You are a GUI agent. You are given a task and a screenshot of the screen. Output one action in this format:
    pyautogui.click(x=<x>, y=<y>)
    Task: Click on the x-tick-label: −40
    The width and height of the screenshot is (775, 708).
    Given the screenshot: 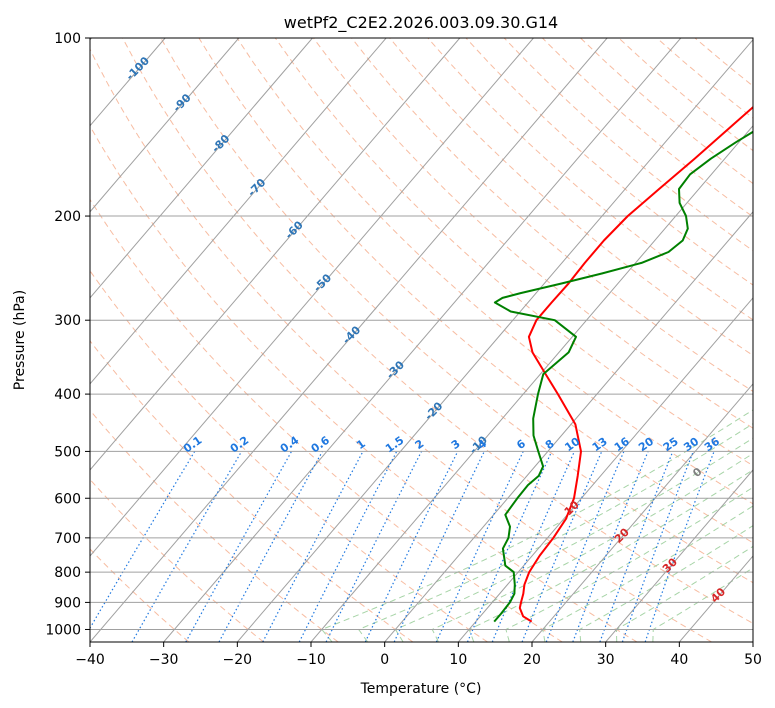 What is the action you would take?
    pyautogui.click(x=90, y=660)
    